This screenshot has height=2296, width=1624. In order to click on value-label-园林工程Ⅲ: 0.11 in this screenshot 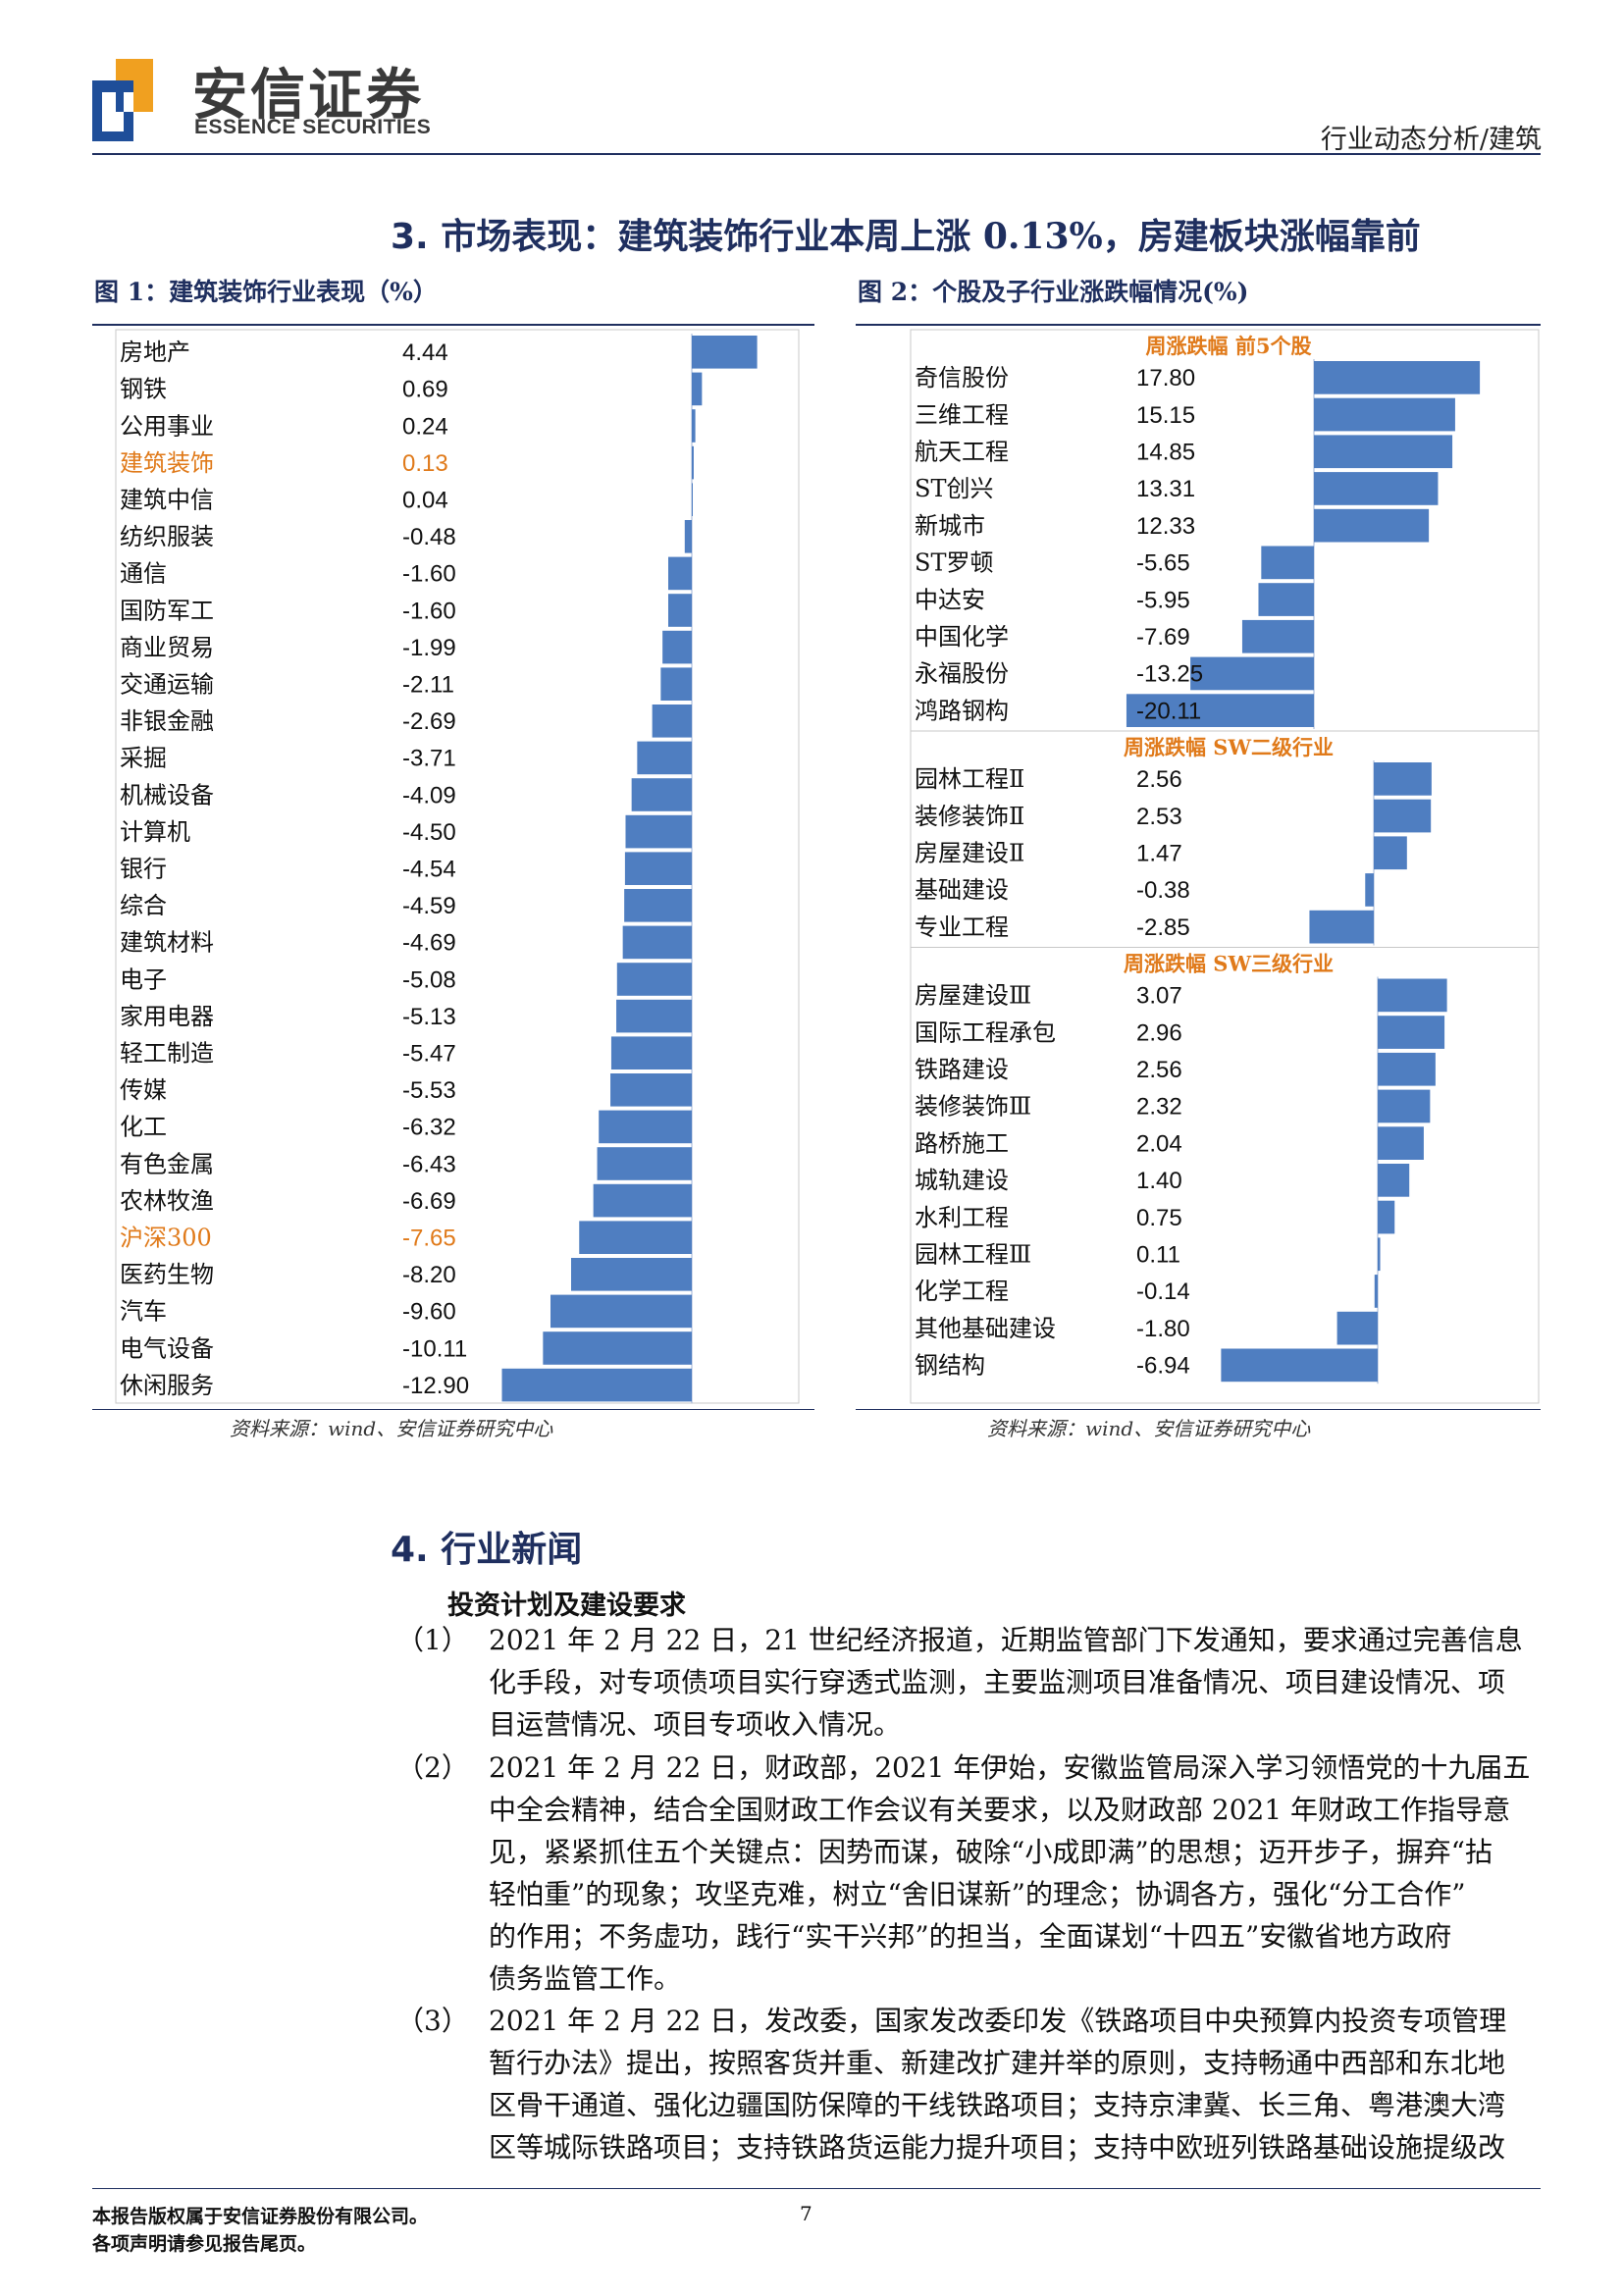, I will do `click(1158, 1255)`.